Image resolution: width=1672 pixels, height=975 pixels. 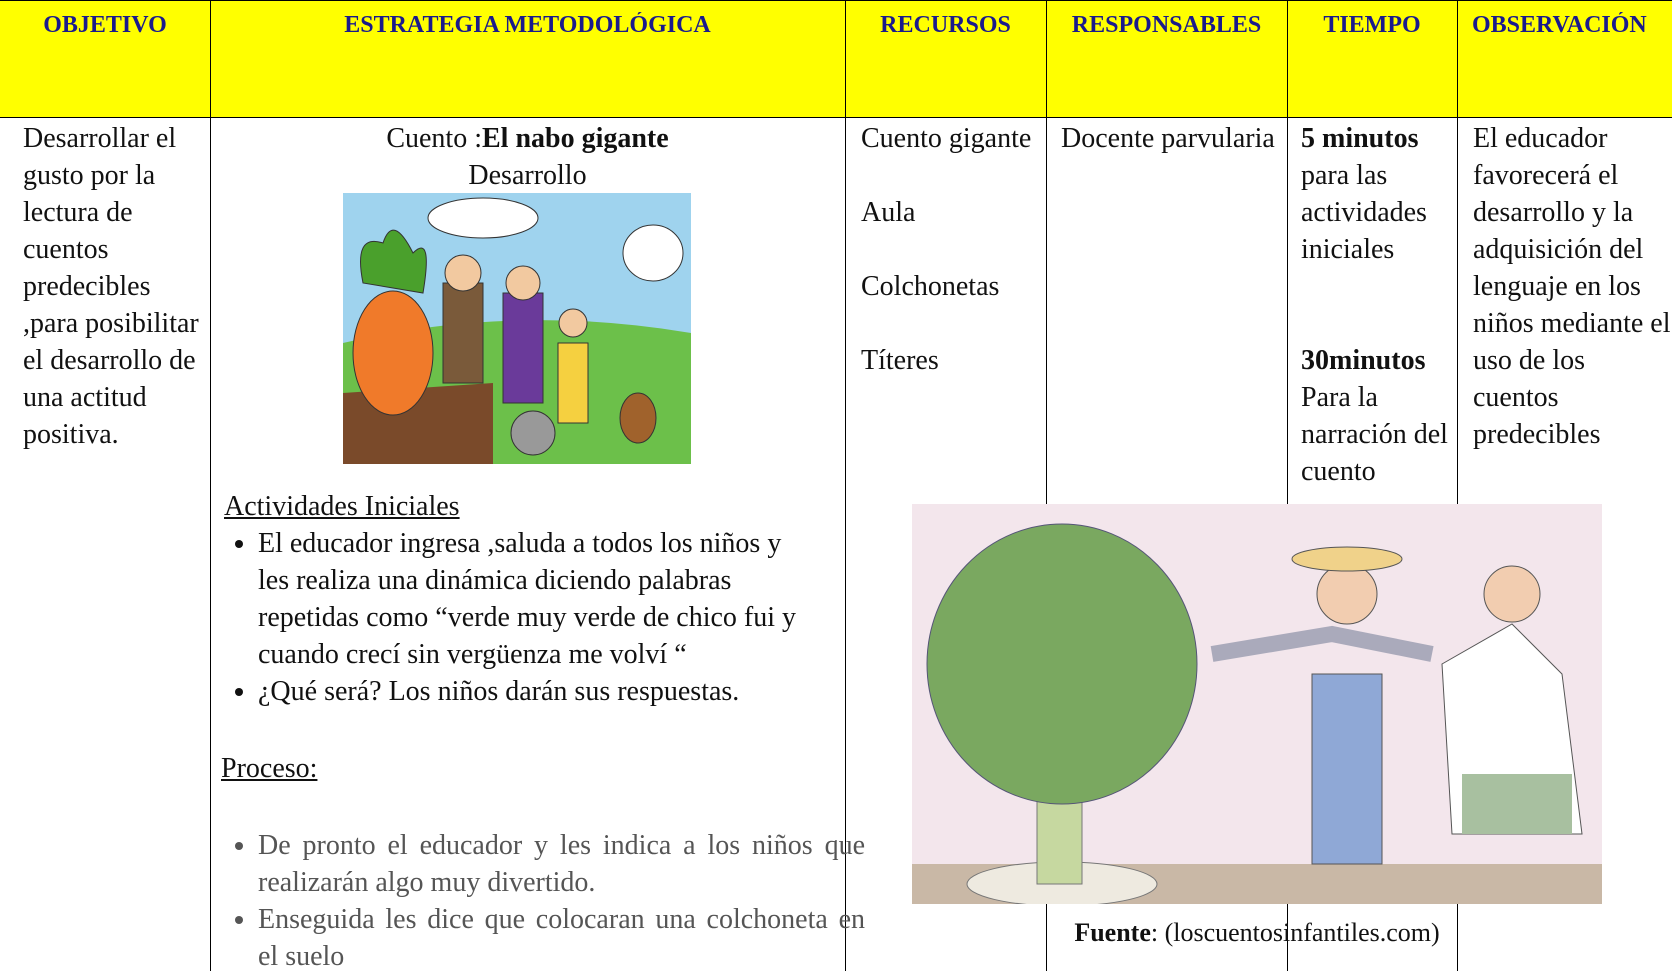 What do you see at coordinates (342, 506) in the screenshot?
I see `section-heading: Actividades Iniciales` at bounding box center [342, 506].